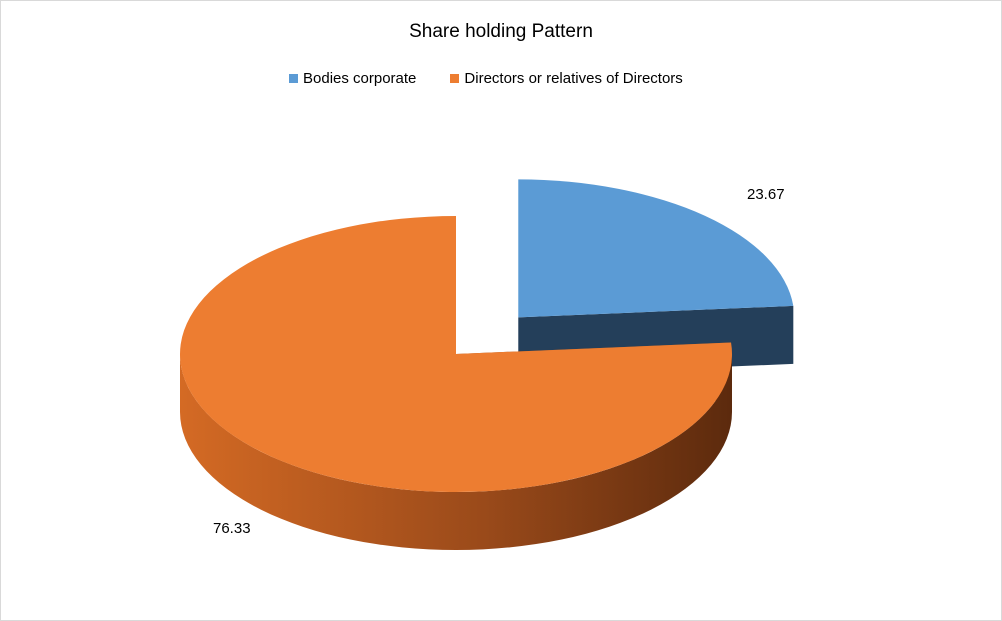 The height and width of the screenshot is (621, 1002). Describe the element at coordinates (293, 78) in the screenshot. I see `legend-swatch-bodies-corporate` at that location.